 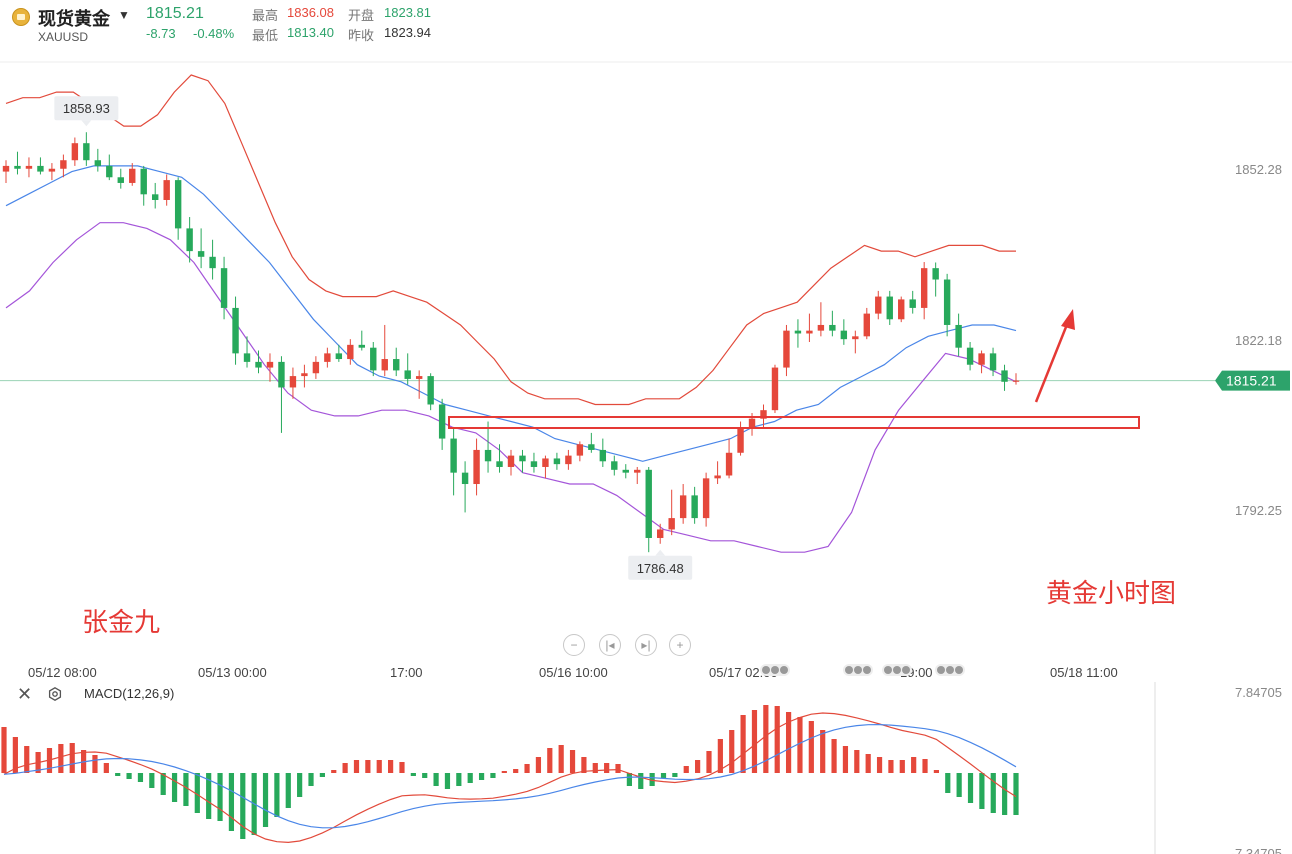 What do you see at coordinates (1258, 169) in the screenshot?
I see `price-tick-label: 1852.28` at bounding box center [1258, 169].